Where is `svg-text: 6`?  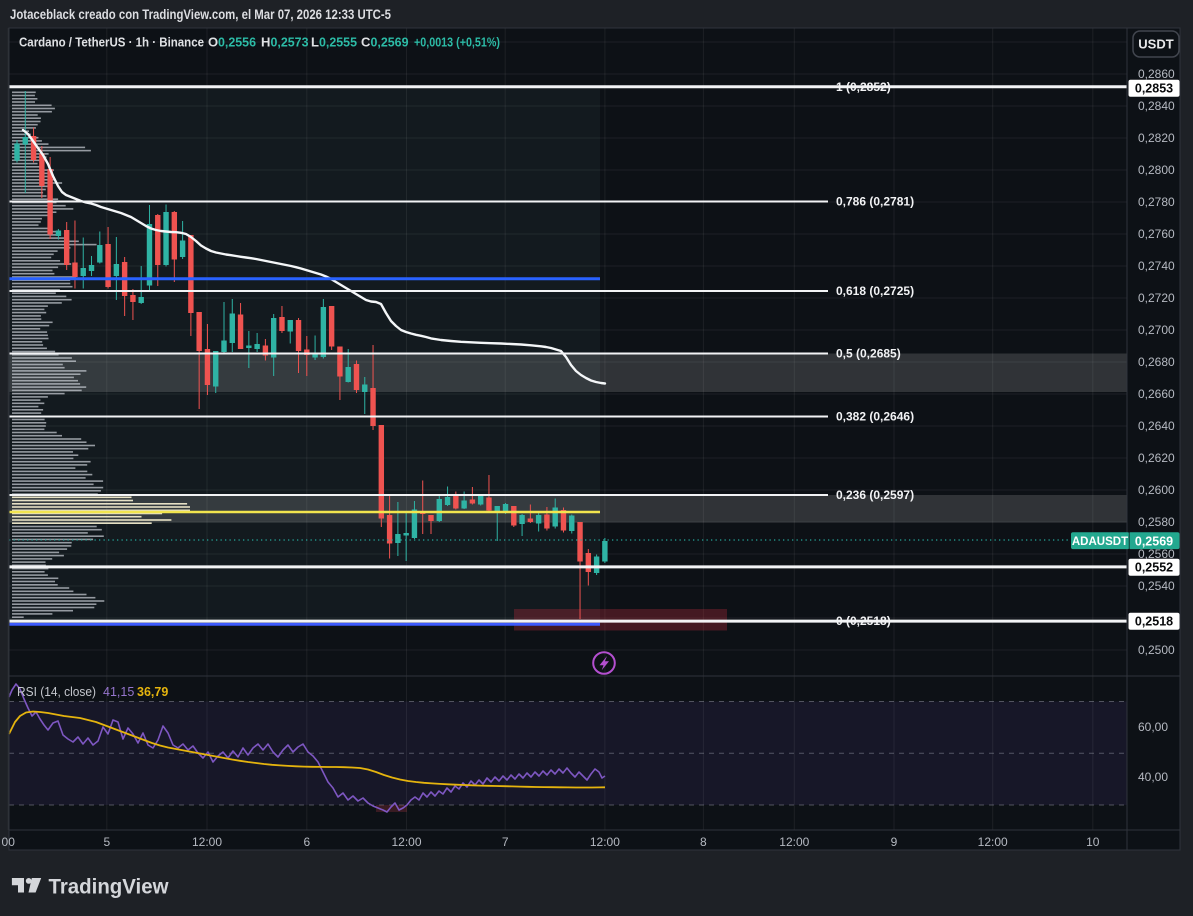
svg-text: 6 is located at coordinates (306, 842).